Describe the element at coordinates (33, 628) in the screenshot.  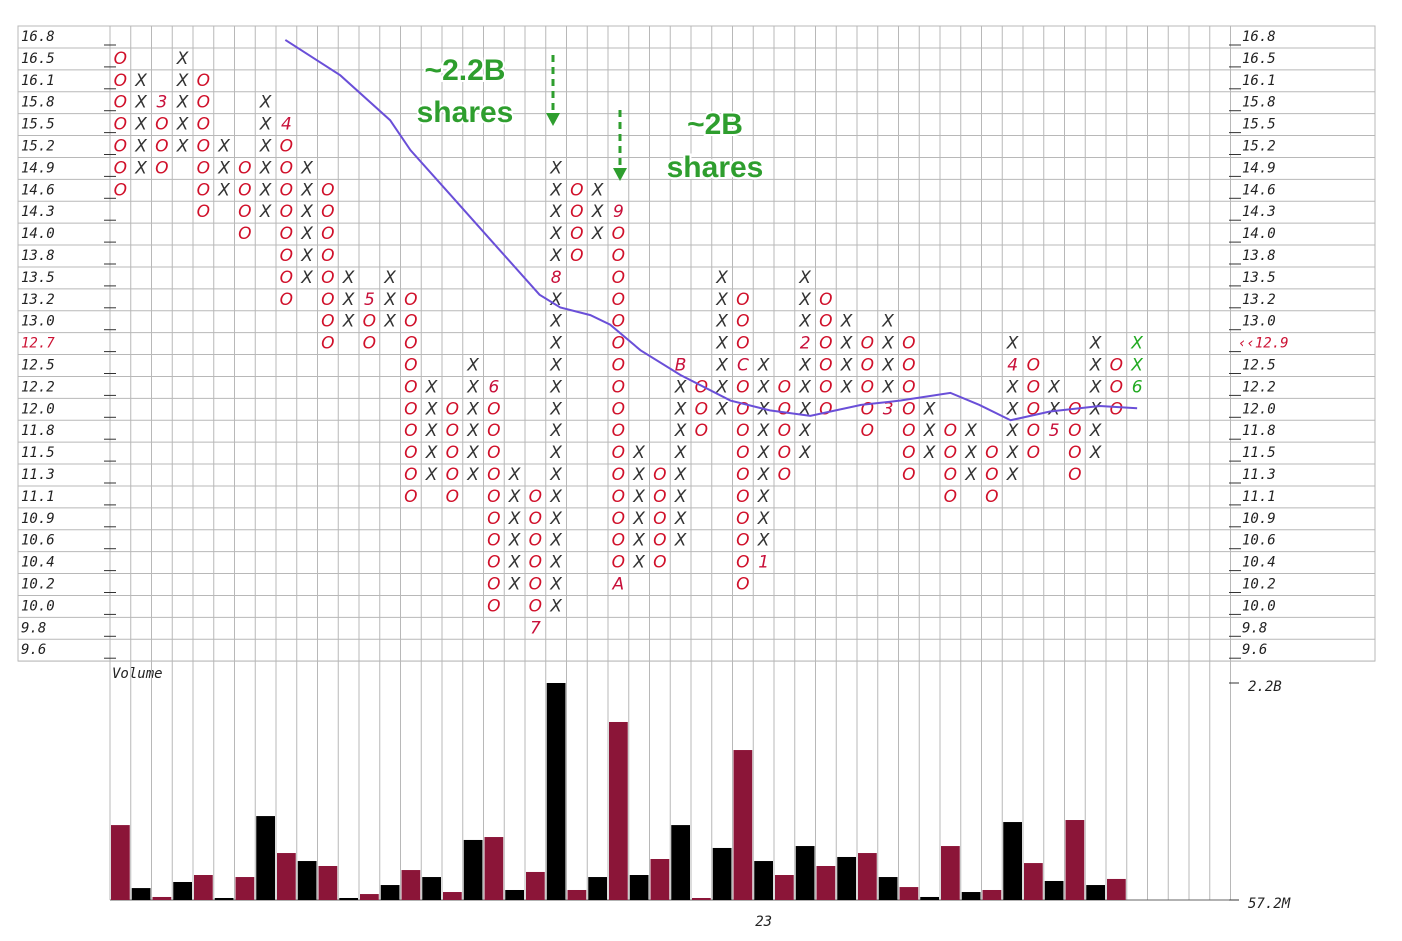
I see `y-tick-label: 9.8` at that location.